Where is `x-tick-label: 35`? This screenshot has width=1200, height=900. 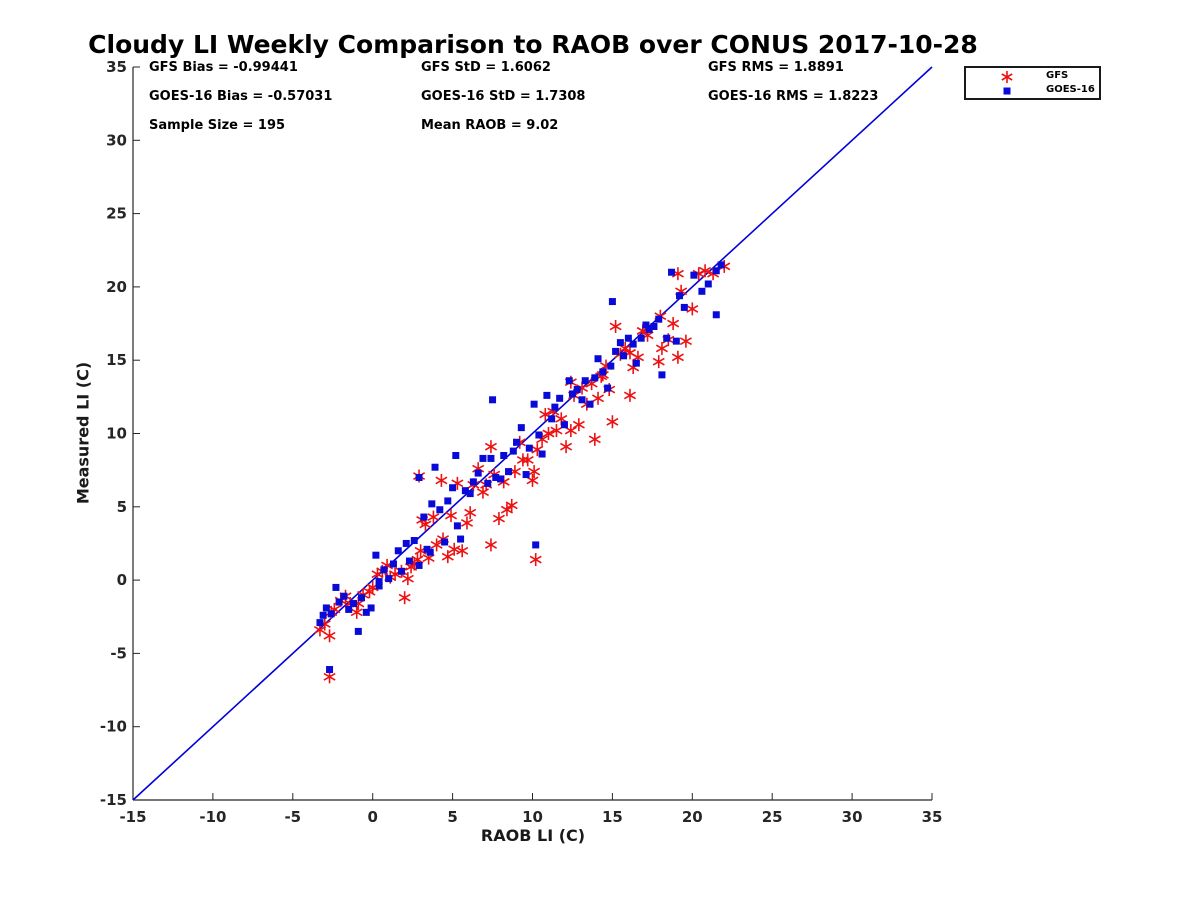
x-tick-label: 35 is located at coordinates (932, 817).